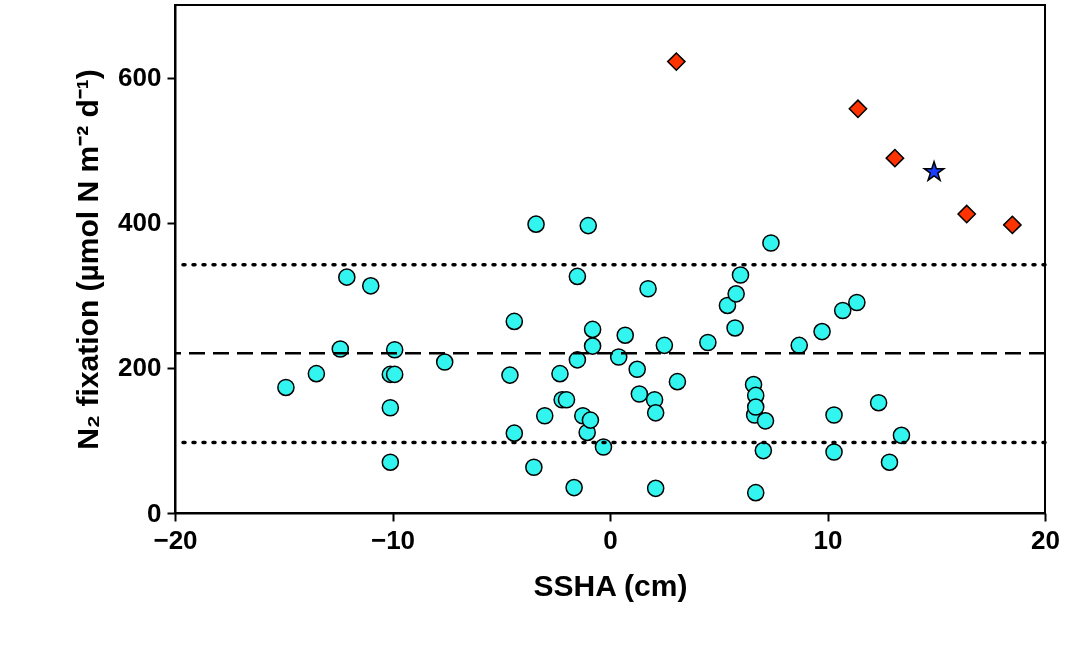  Describe the element at coordinates (828, 539) in the screenshot. I see `x-tick-label: 10` at that location.